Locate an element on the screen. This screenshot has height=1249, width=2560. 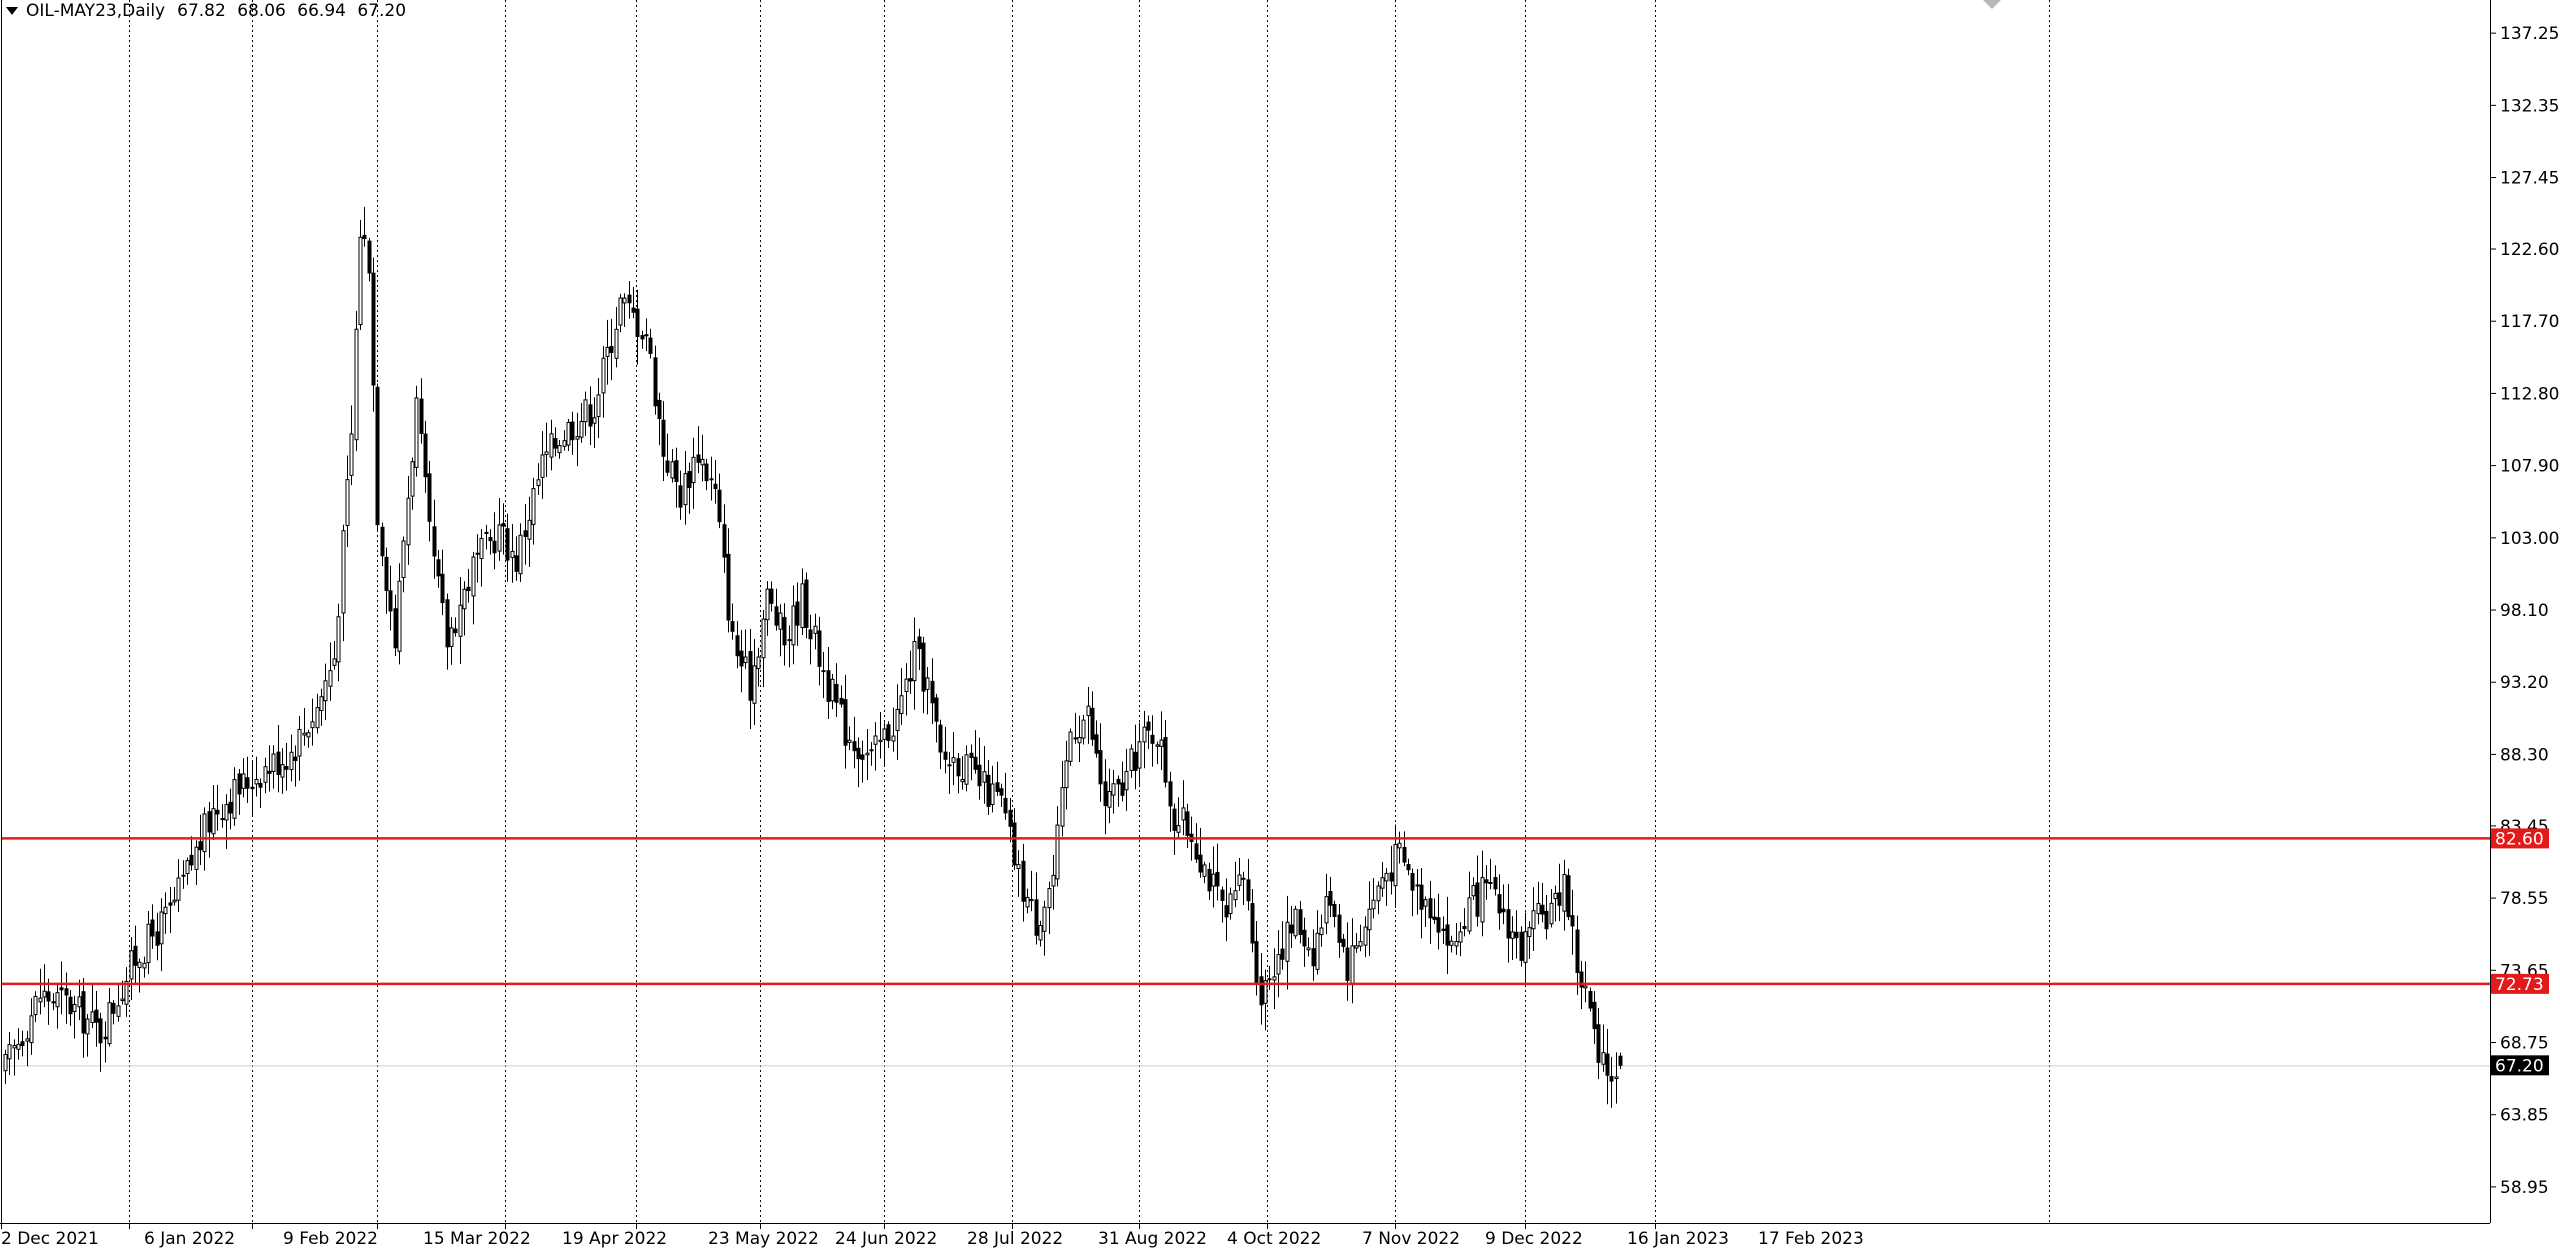
x-tick-label: 2 Dec 2021 is located at coordinates (50, 1239).